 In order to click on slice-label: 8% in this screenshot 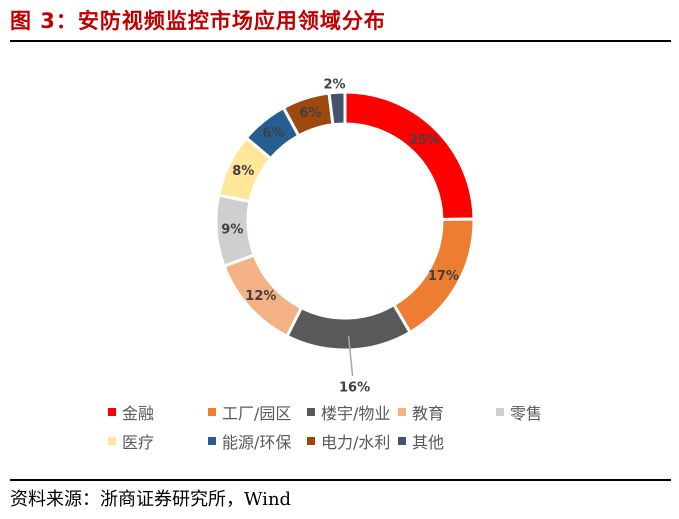, I will do `click(243, 171)`.